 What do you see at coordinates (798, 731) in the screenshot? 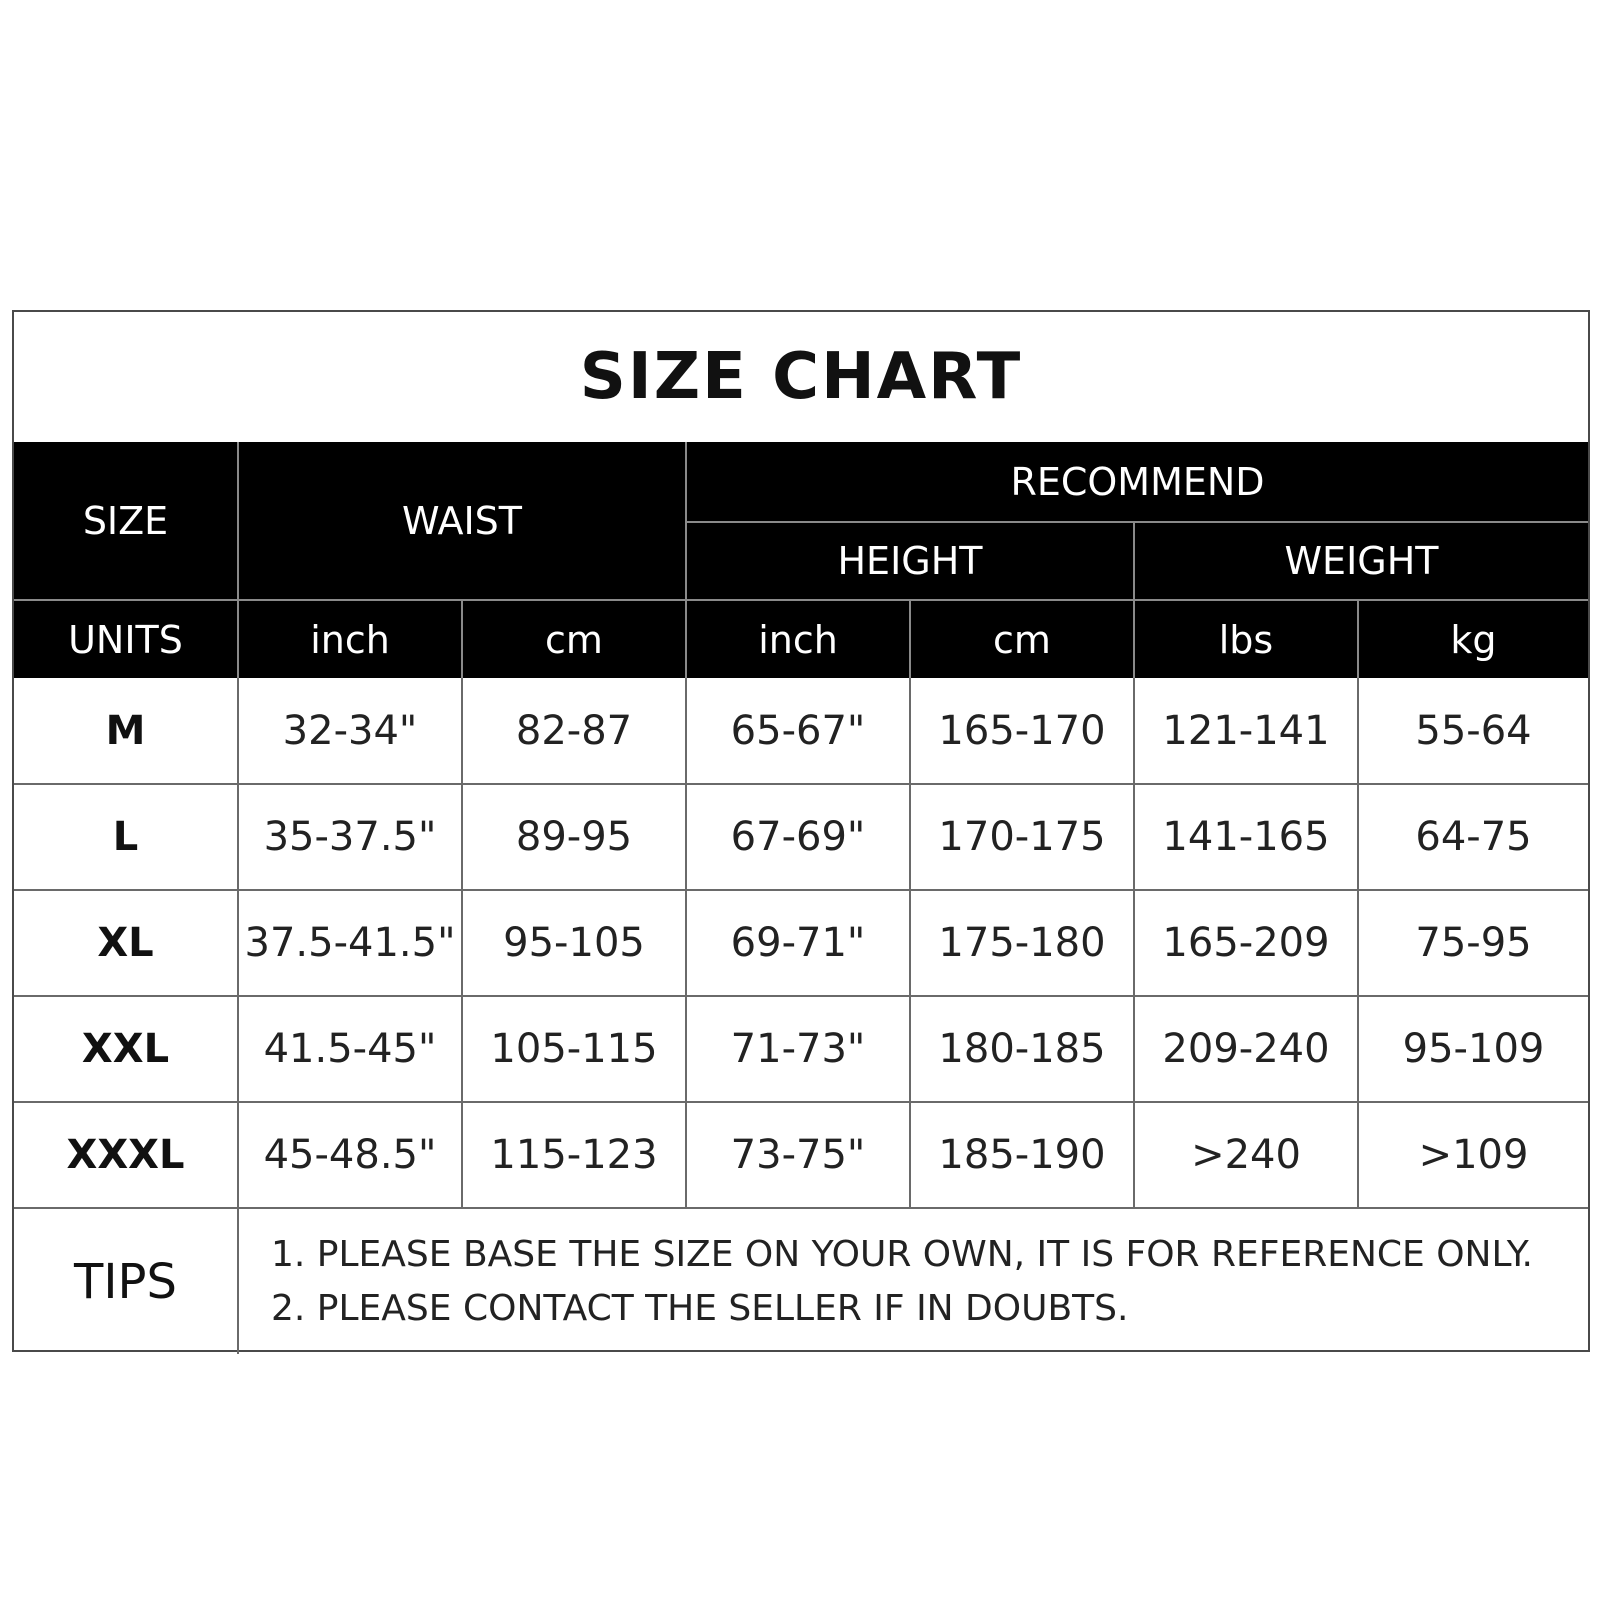
I see `height-inch-cell: 65-67"` at bounding box center [798, 731].